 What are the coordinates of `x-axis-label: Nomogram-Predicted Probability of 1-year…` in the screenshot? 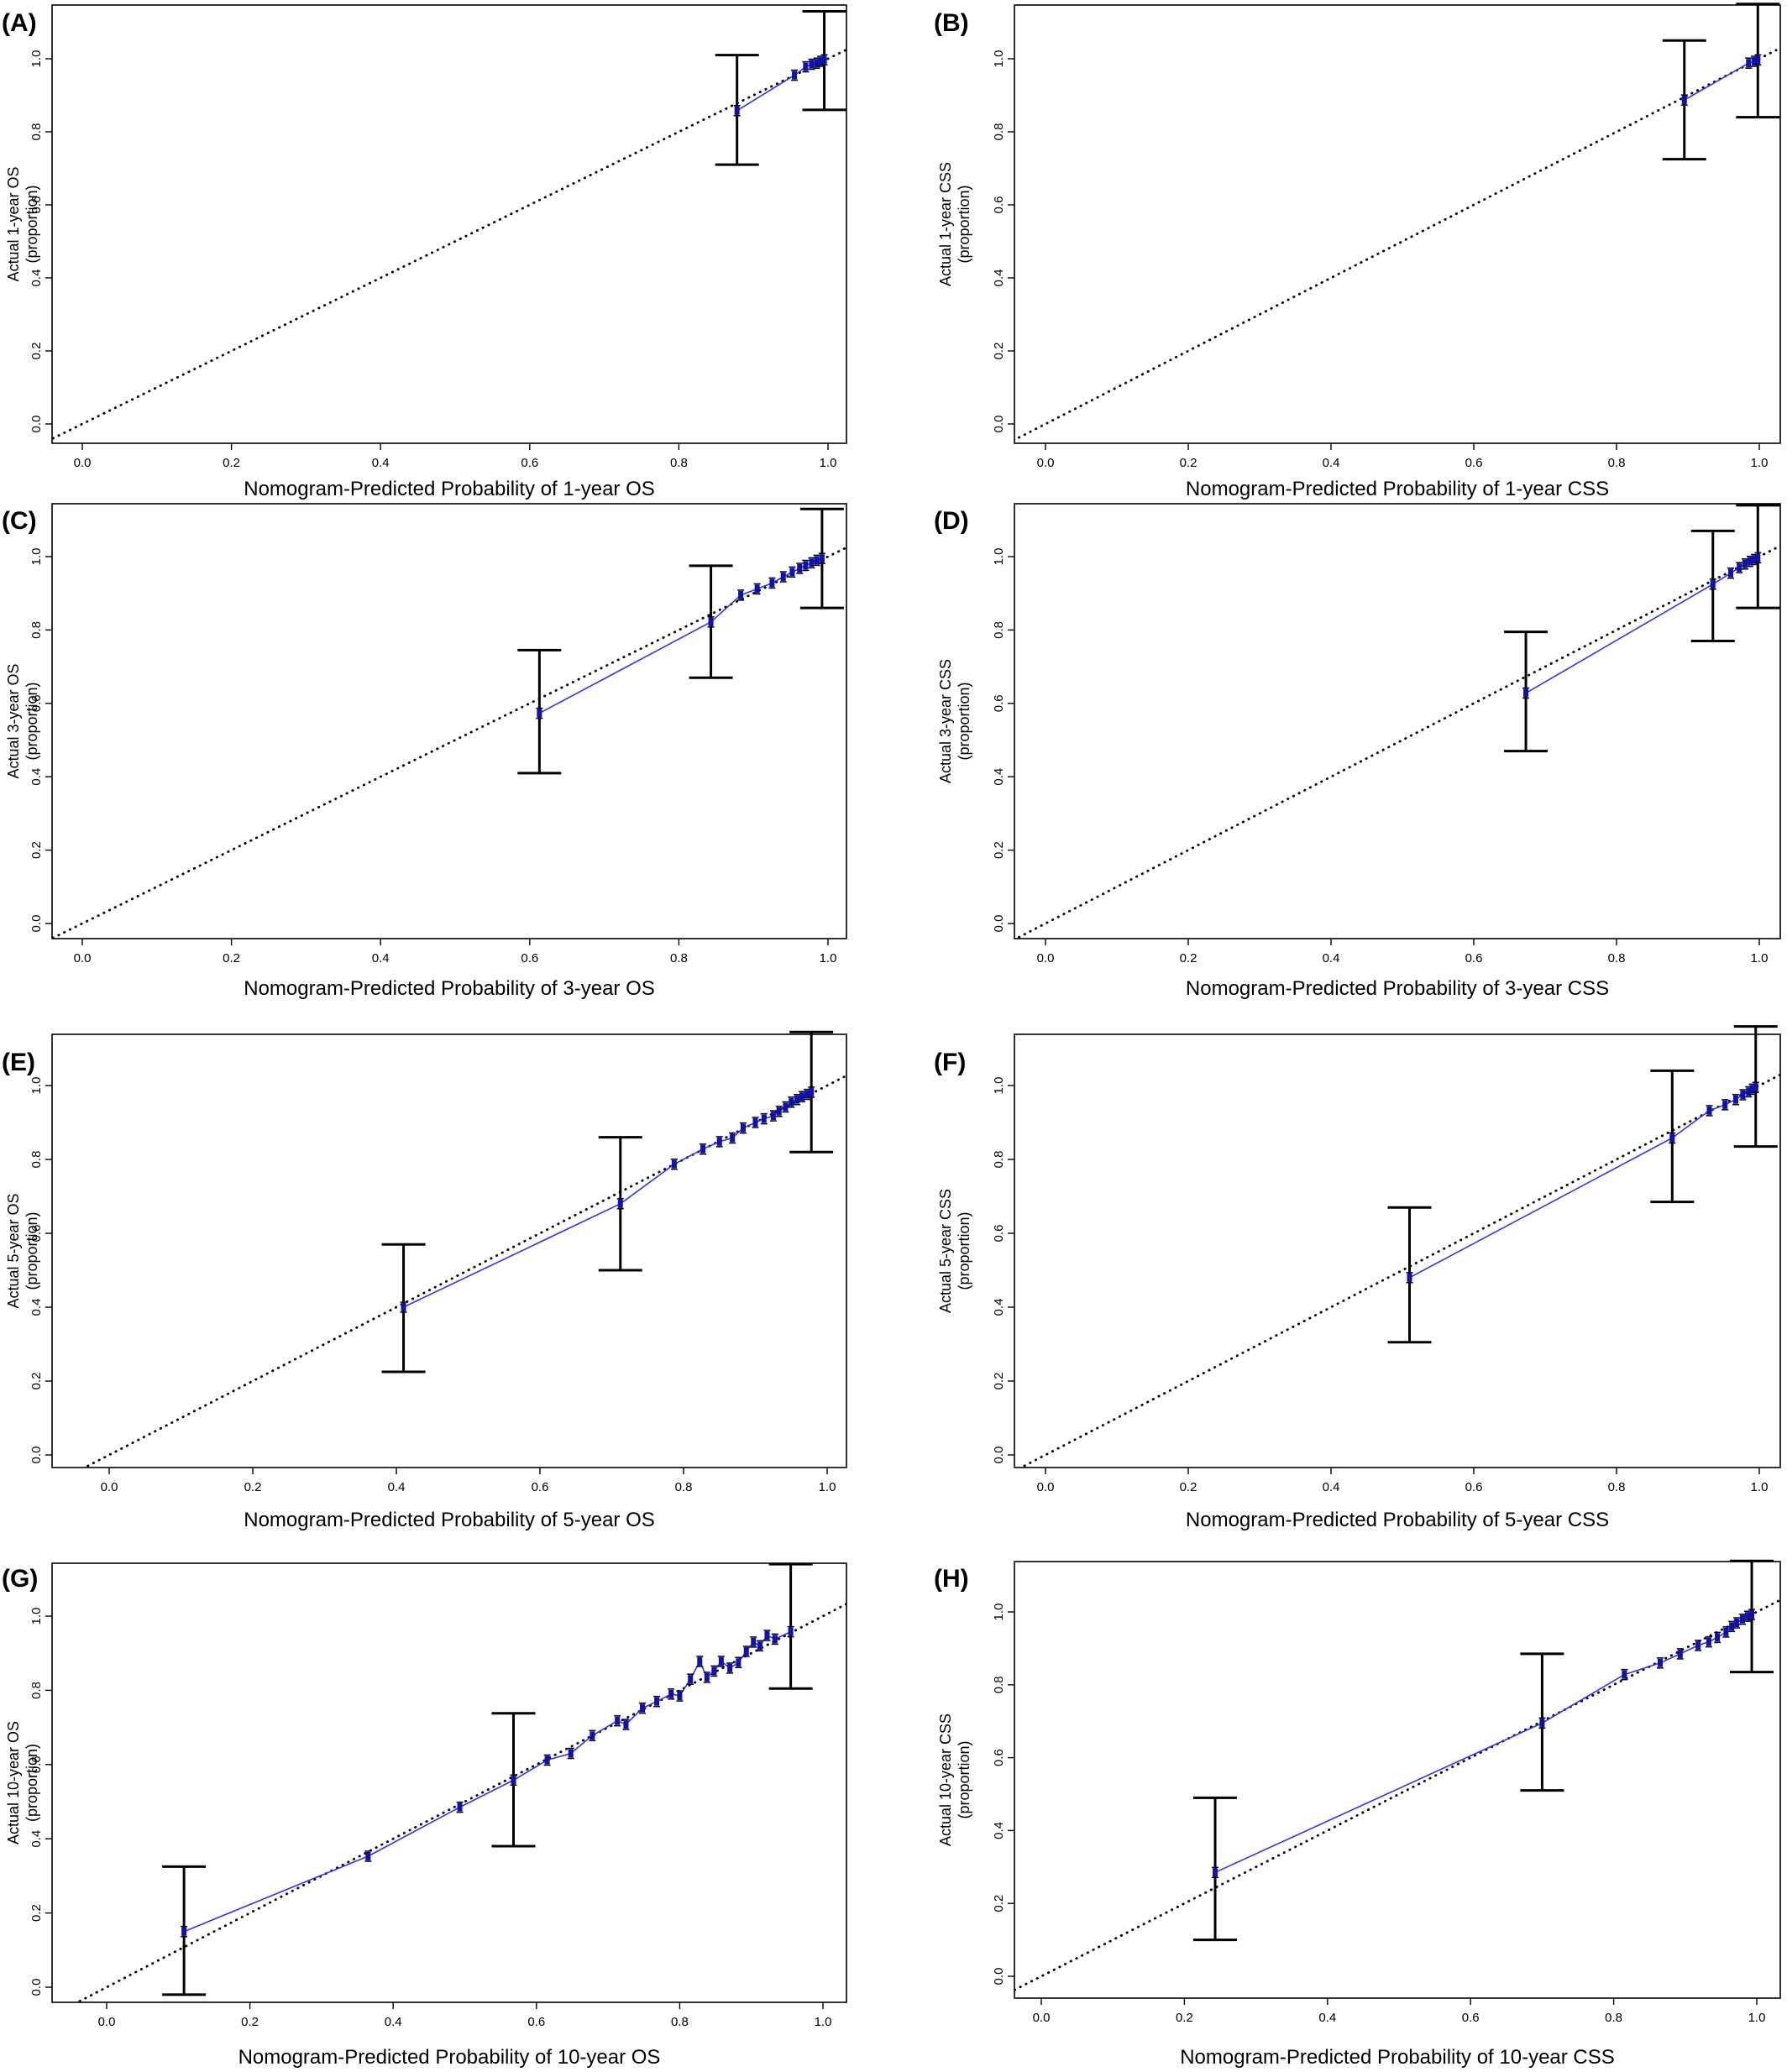 It's located at (449, 489).